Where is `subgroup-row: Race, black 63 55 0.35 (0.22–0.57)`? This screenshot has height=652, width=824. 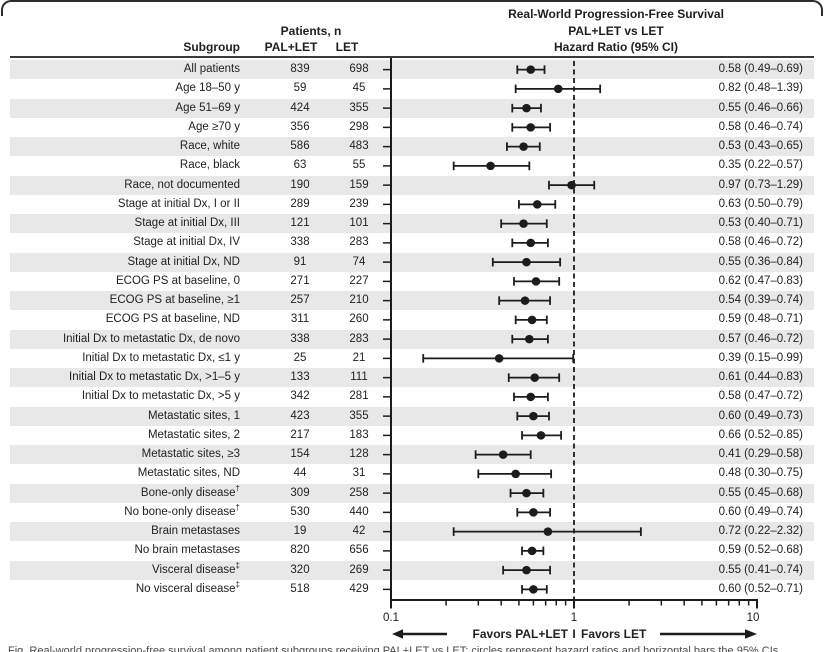
subgroup-row: Race, black 63 55 0.35 (0.22–0.57) is located at coordinates (412, 165).